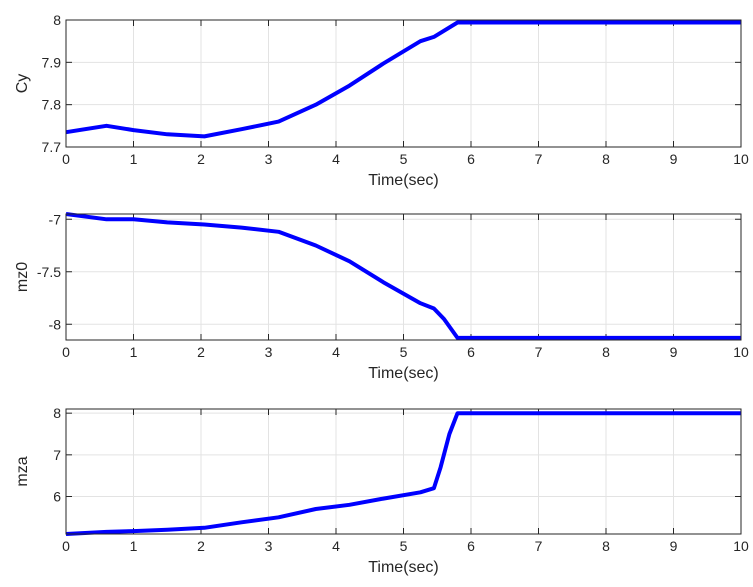 Image resolution: width=753 pixels, height=587 pixels. What do you see at coordinates (22, 471) in the screenshot?
I see `y-axis-title: mza` at bounding box center [22, 471].